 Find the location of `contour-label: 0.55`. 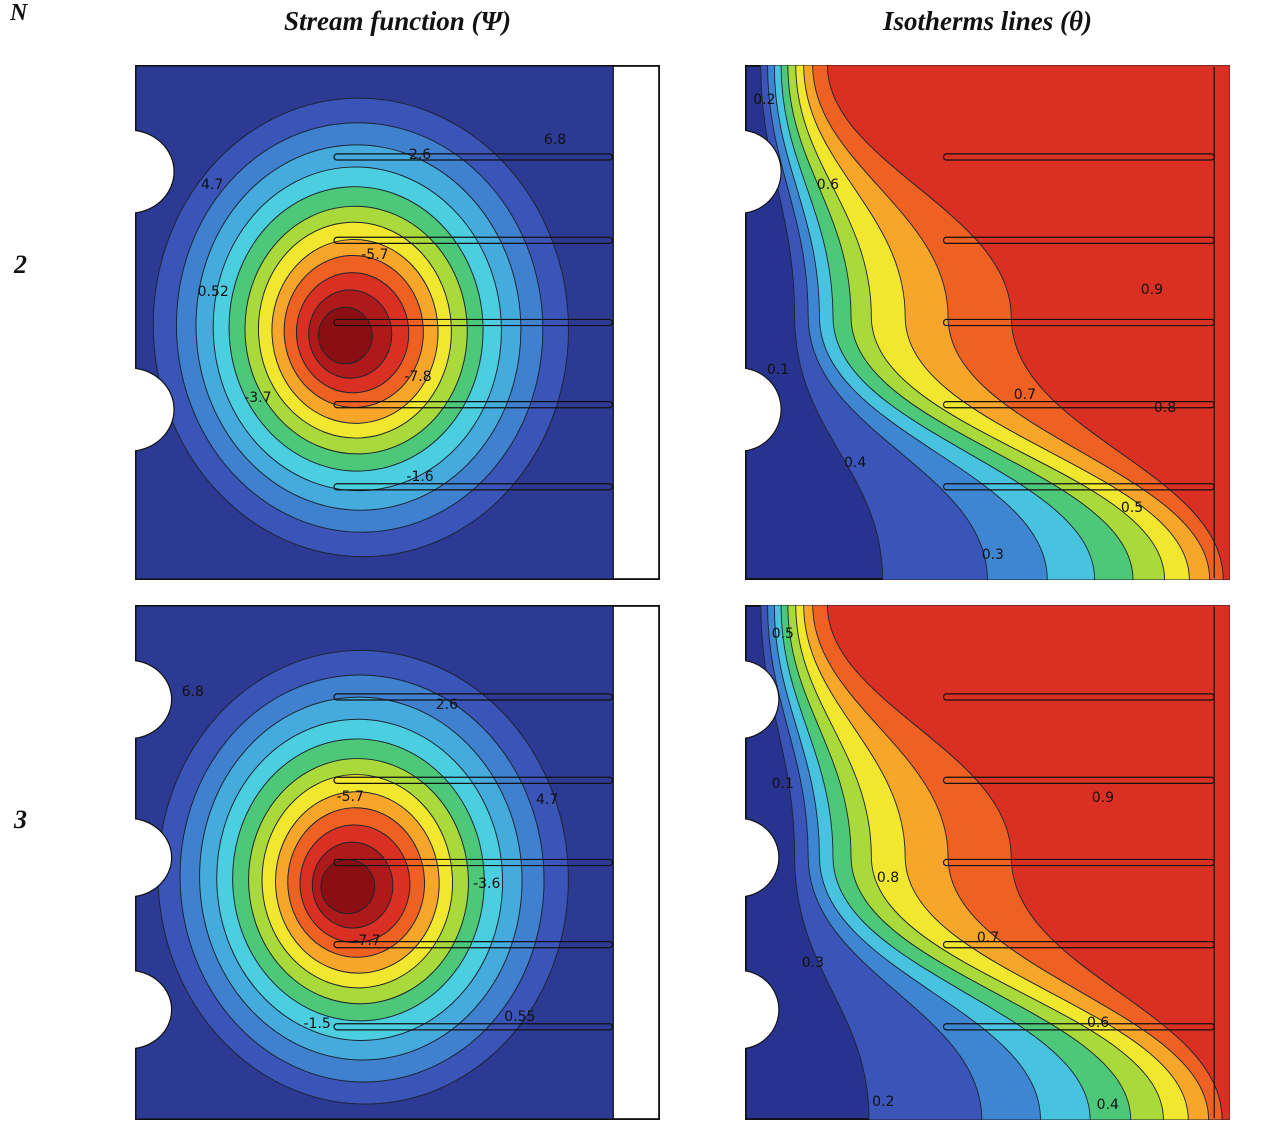

contour-label: 0.55 is located at coordinates (520, 1017).